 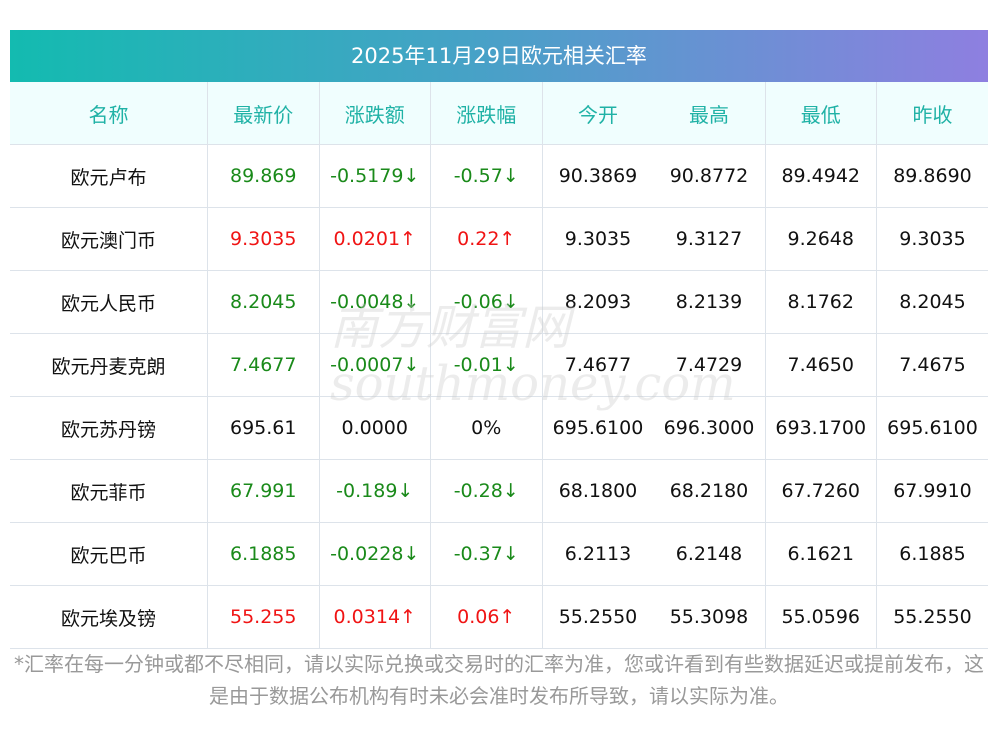 I want to click on cell-name: 欧元澳门币, so click(x=109, y=239).